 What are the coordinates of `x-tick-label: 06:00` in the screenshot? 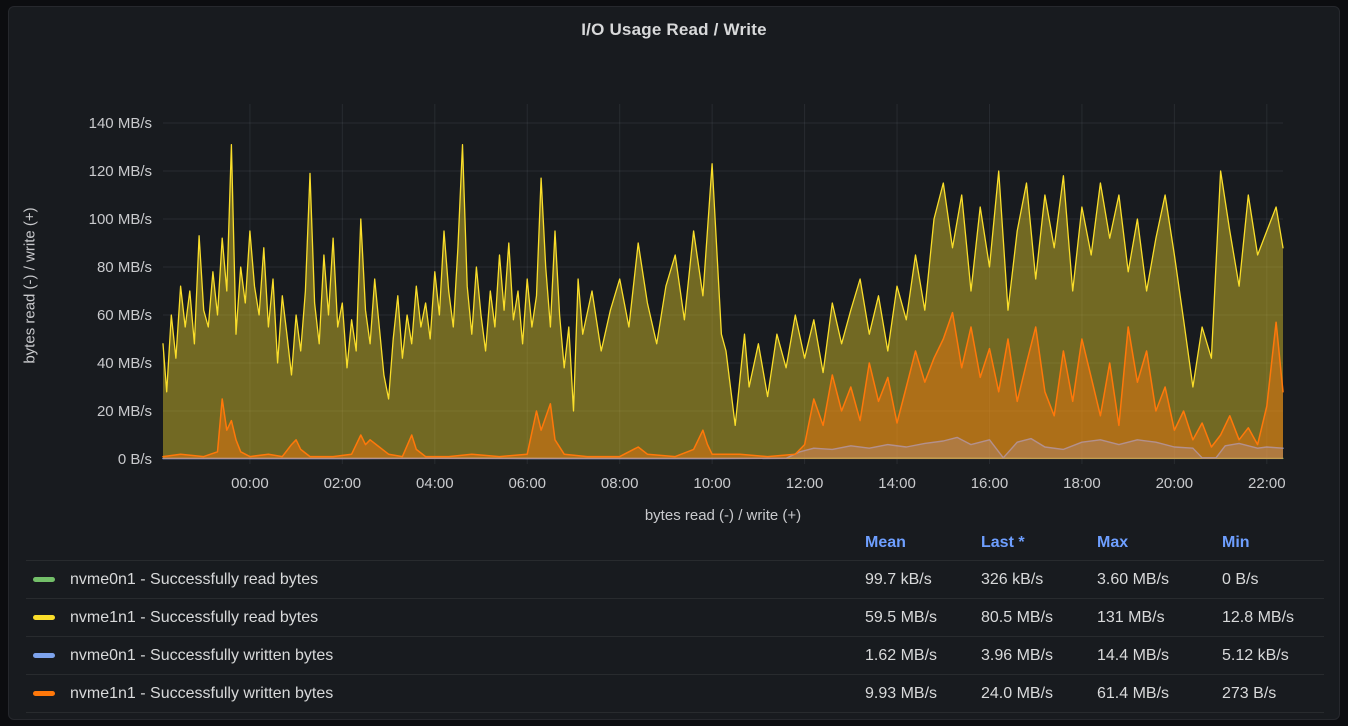 It's located at (527, 483).